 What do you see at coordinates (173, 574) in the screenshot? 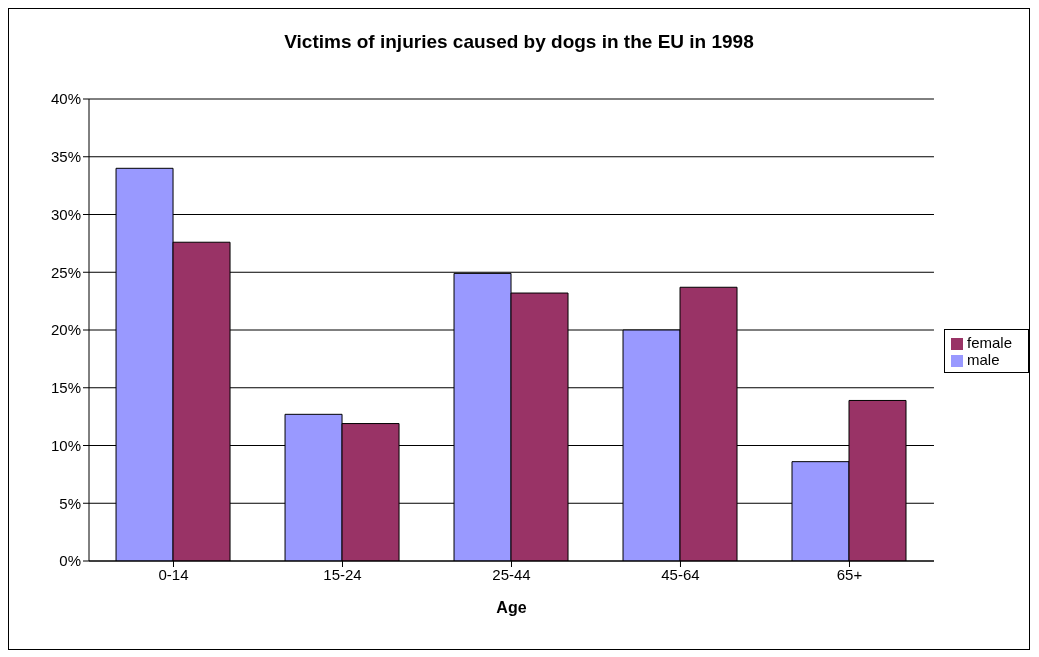
I see `x-tick-label: 0-14` at bounding box center [173, 574].